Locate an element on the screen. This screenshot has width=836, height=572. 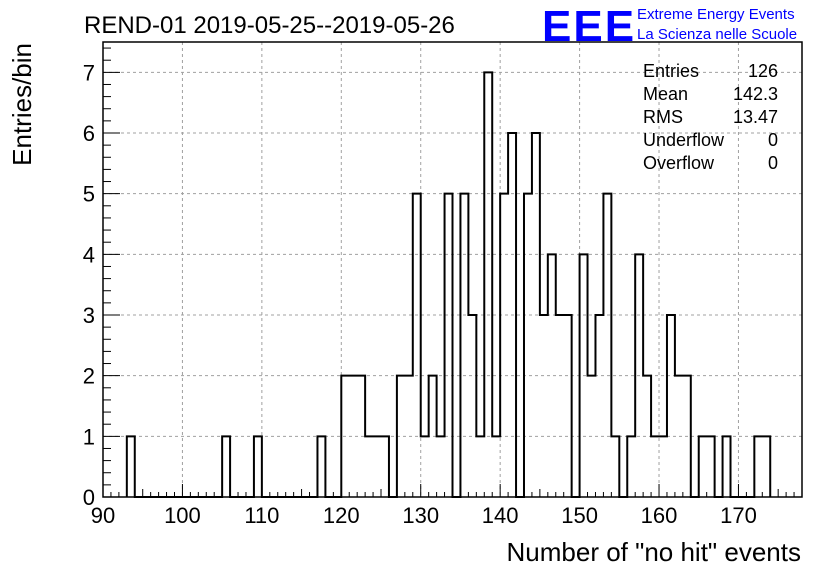
x-tick-label: 130 is located at coordinates (420, 515).